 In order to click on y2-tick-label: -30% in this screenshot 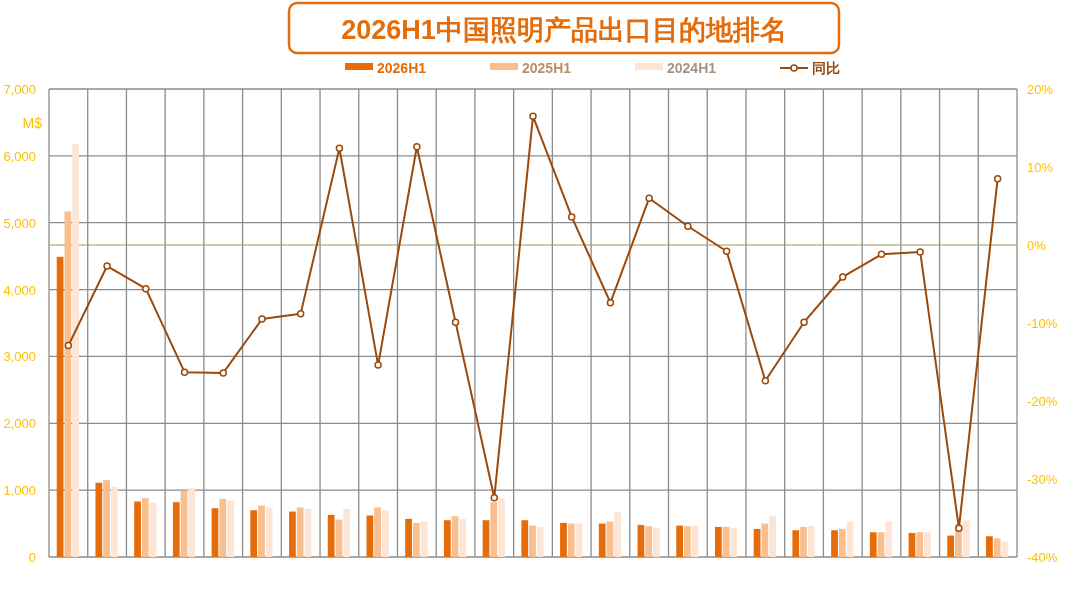, I will do `click(1042, 479)`.